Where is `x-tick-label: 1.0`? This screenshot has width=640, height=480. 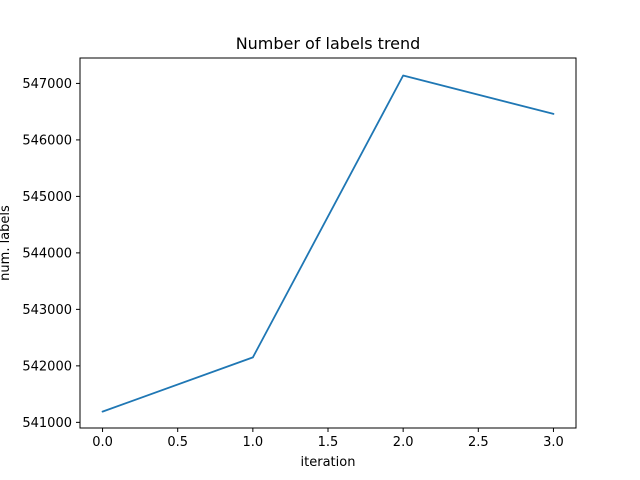 x-tick-label: 1.0 is located at coordinates (253, 442).